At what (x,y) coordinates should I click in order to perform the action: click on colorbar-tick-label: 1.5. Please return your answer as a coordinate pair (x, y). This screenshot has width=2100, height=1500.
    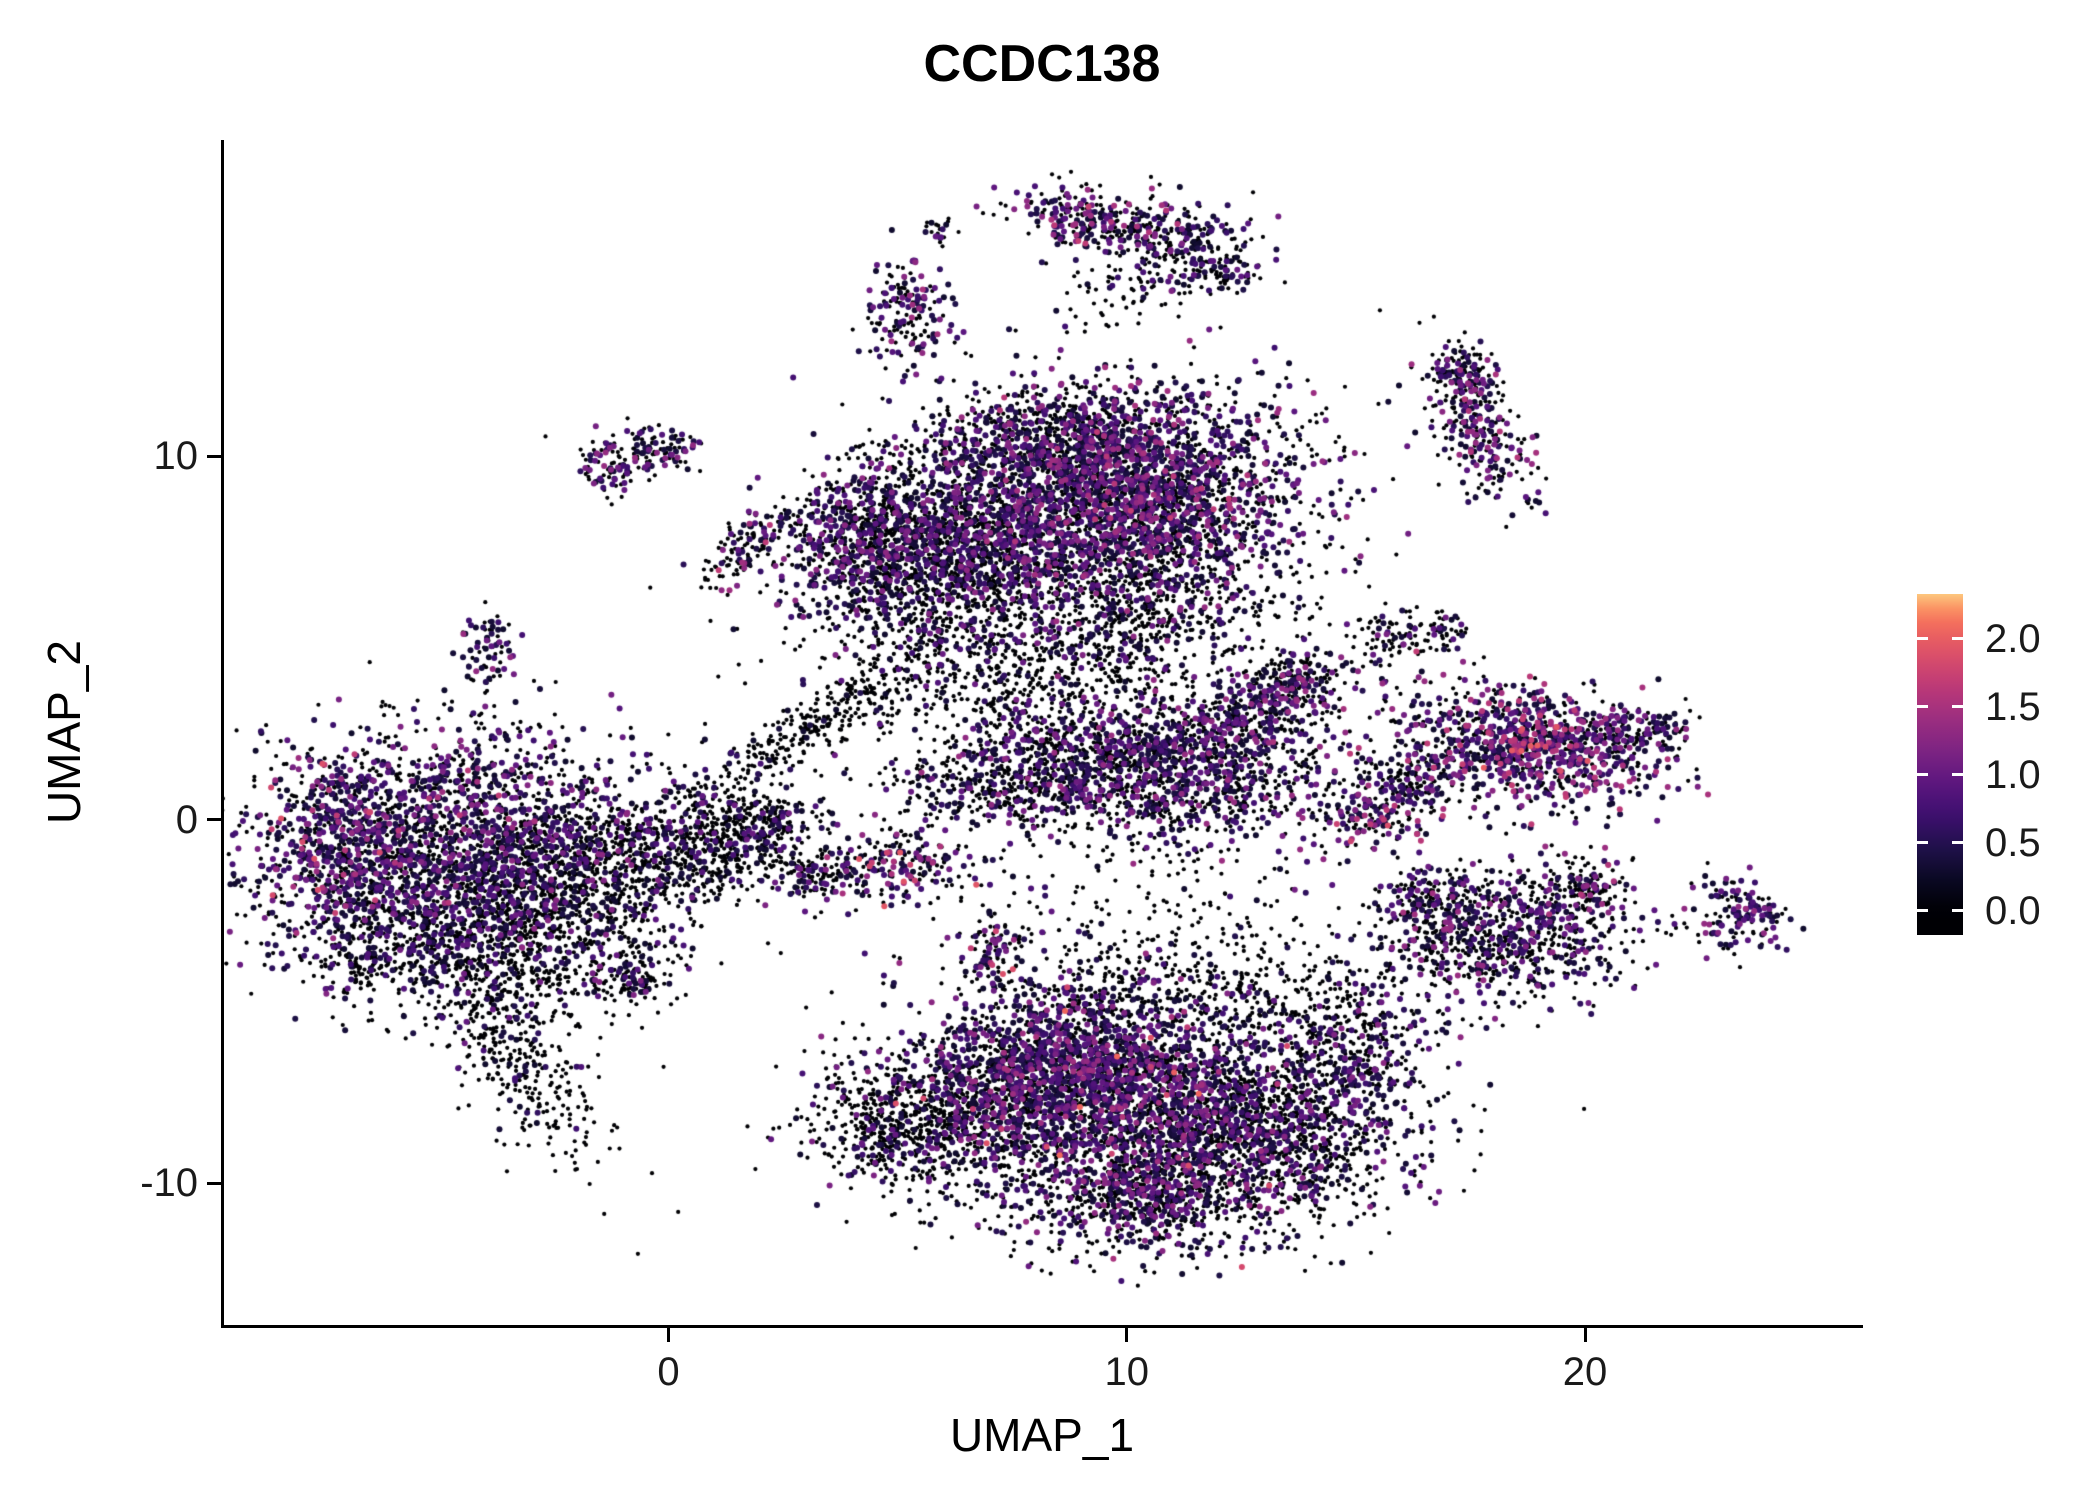
    Looking at the image, I should click on (2013, 706).